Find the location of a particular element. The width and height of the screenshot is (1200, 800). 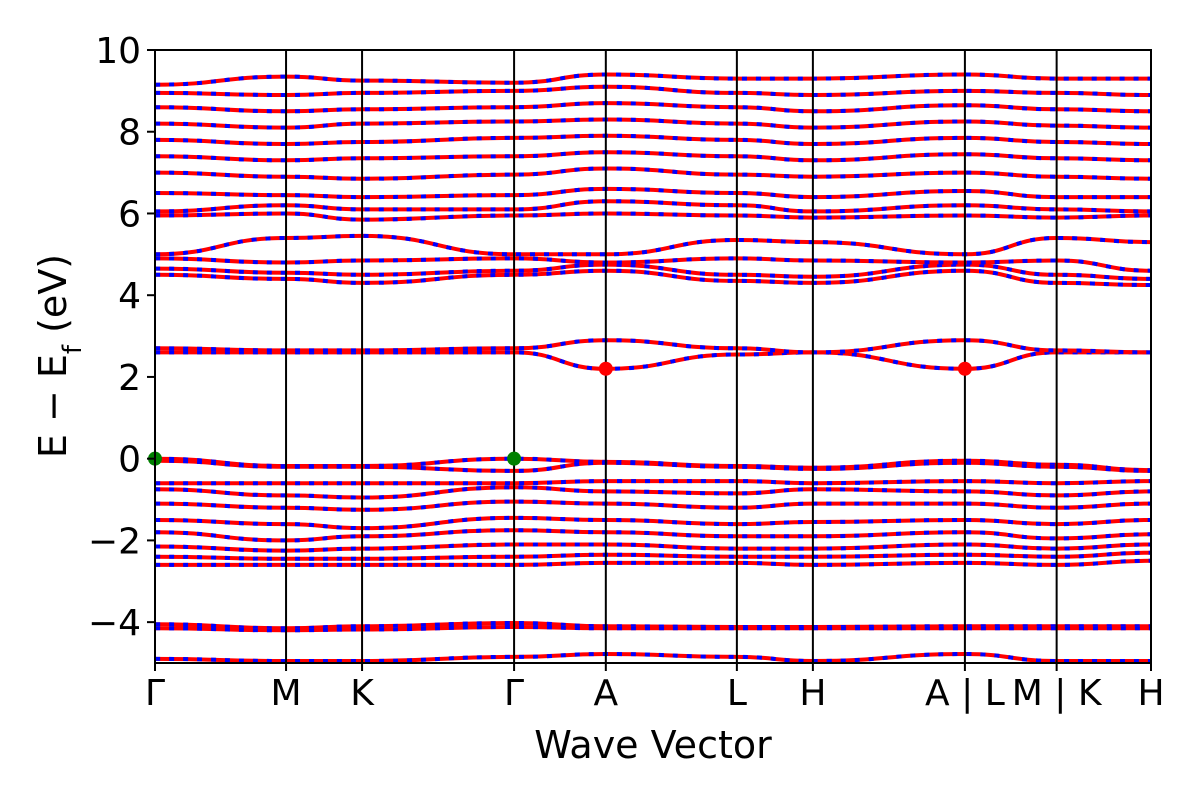

y-tick-label: 2 is located at coordinates (129, 378).